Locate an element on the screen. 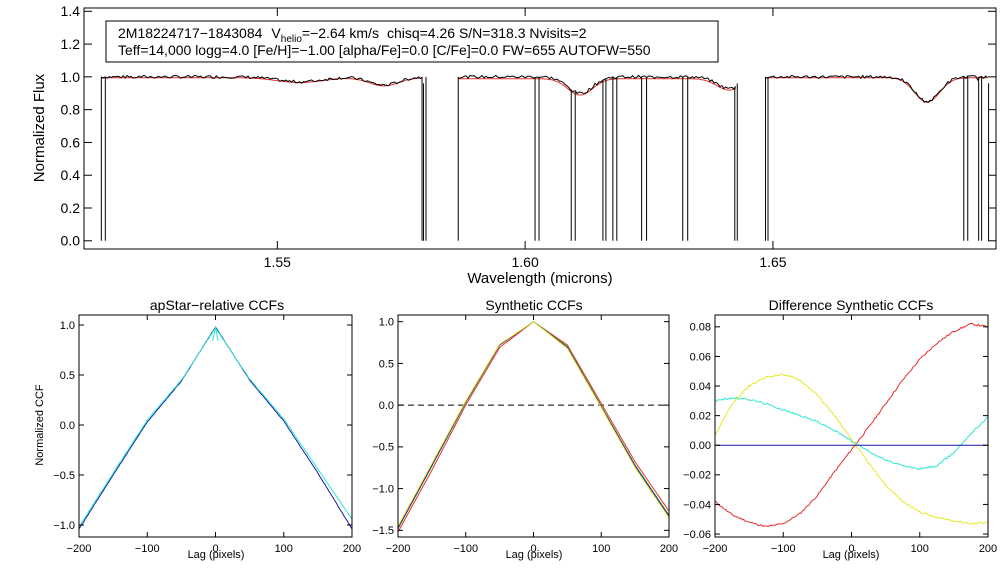  apstar-ccf-xtick-label: −100 is located at coordinates (147, 549).